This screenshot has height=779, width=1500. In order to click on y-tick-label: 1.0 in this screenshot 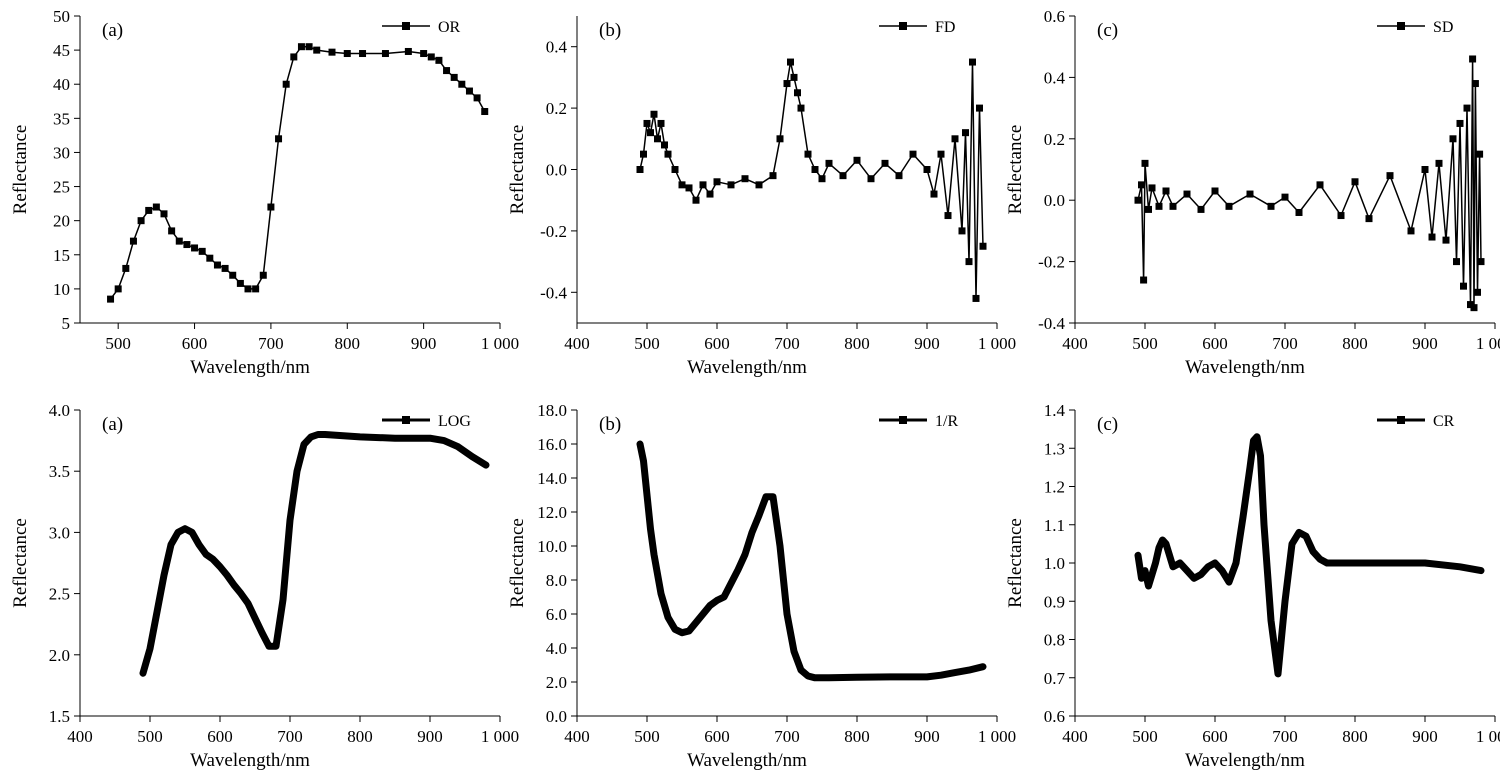, I will do `click(1054, 563)`.